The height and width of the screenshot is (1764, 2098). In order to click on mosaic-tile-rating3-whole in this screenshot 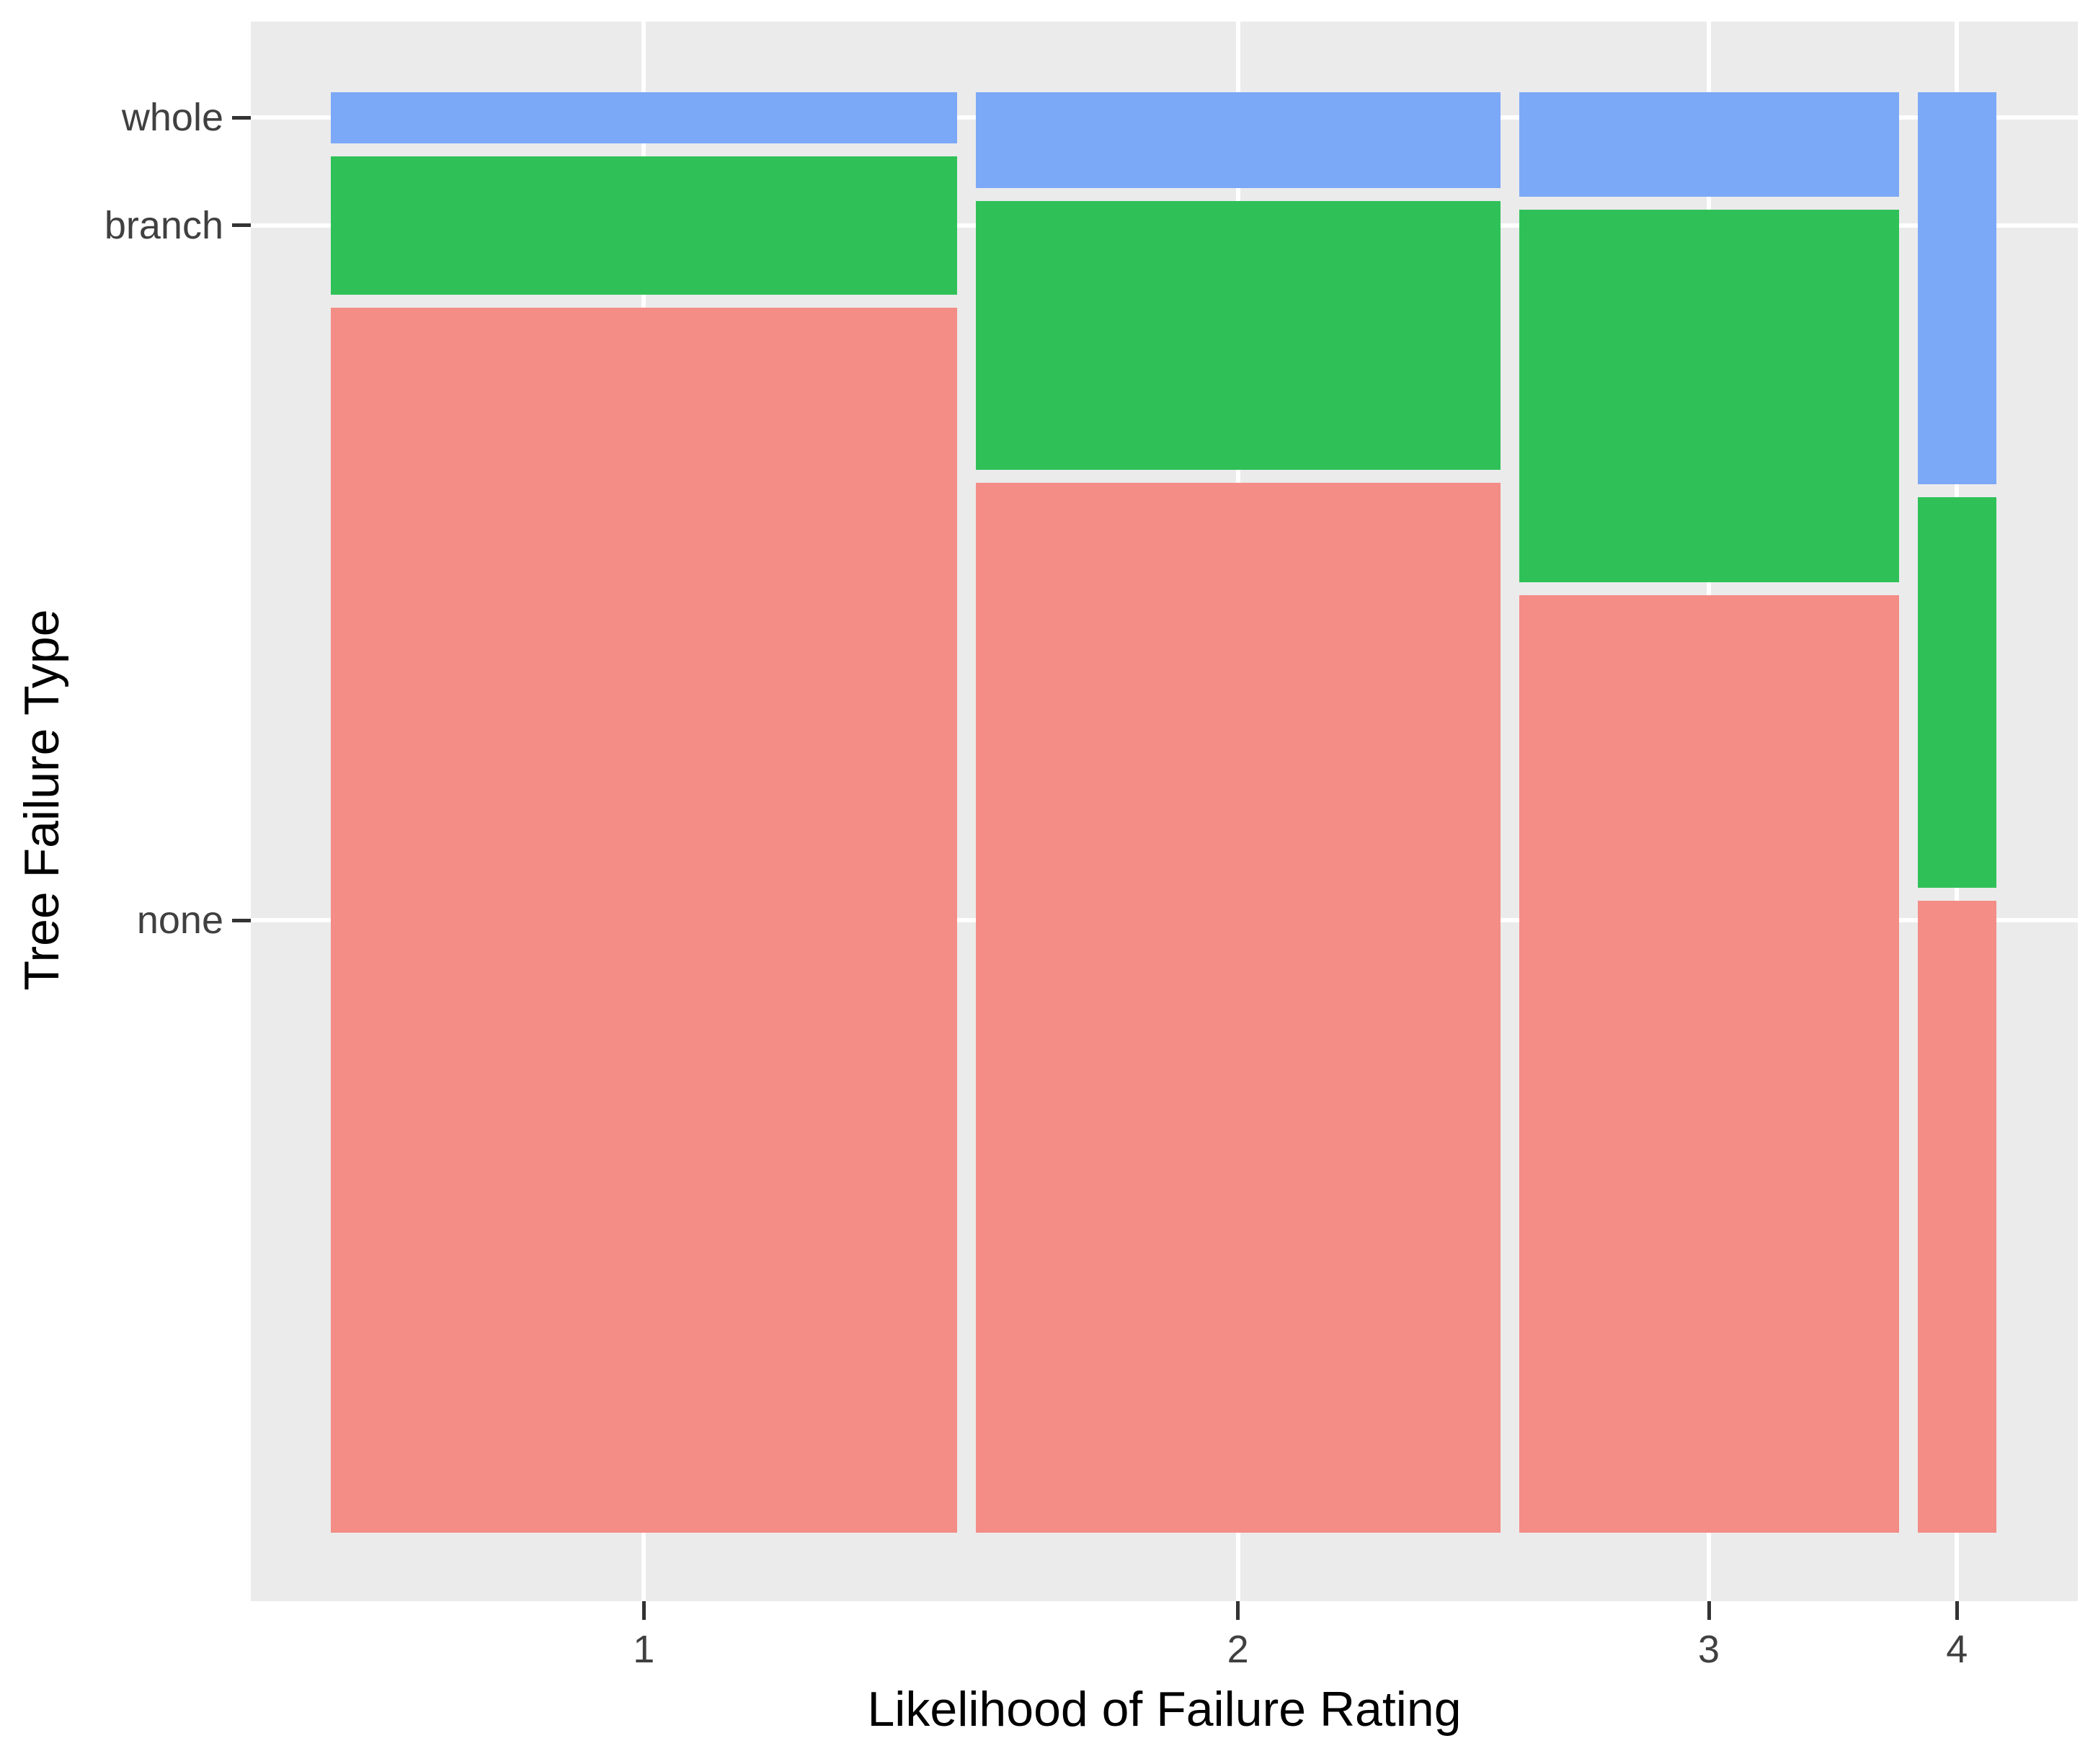, I will do `click(1709, 144)`.